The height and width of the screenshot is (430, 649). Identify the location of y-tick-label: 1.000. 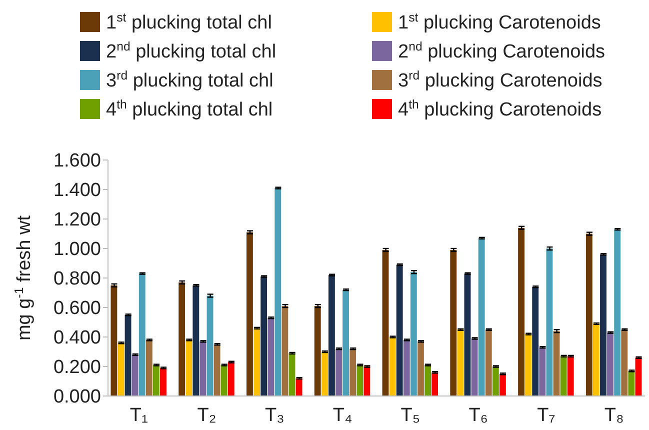
(77, 249).